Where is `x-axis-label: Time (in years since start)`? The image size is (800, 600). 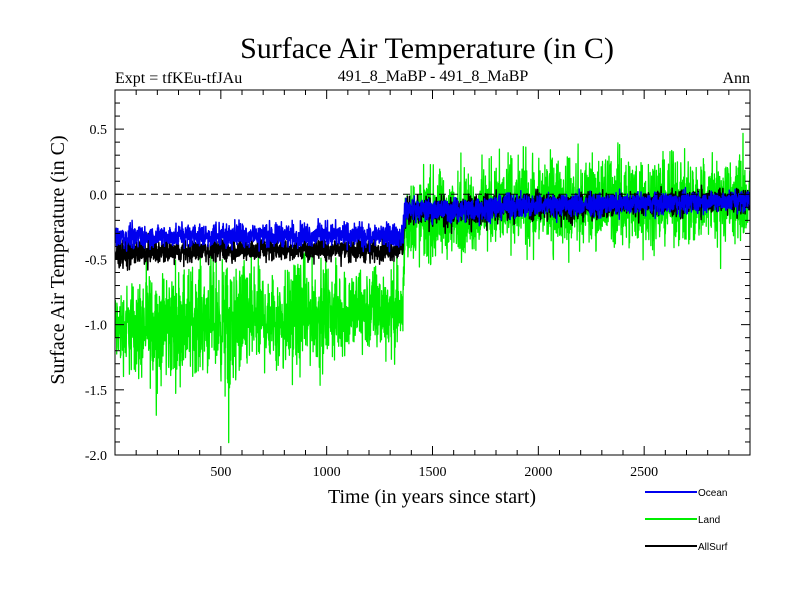
x-axis-label: Time (in years since start) is located at coordinates (432, 497).